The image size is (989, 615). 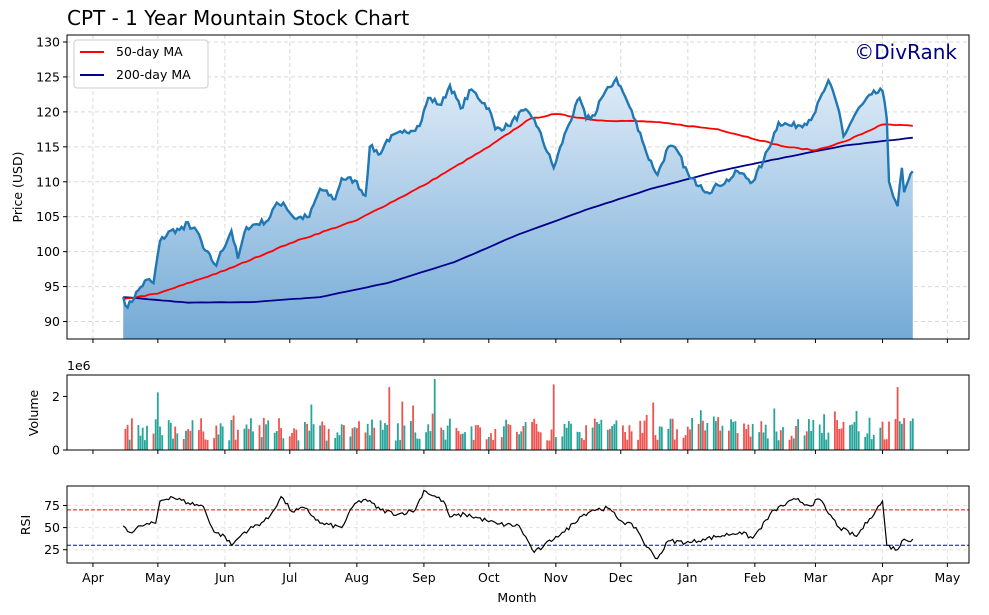 What do you see at coordinates (357, 577) in the screenshot?
I see `month-tick-label: Aug` at bounding box center [357, 577].